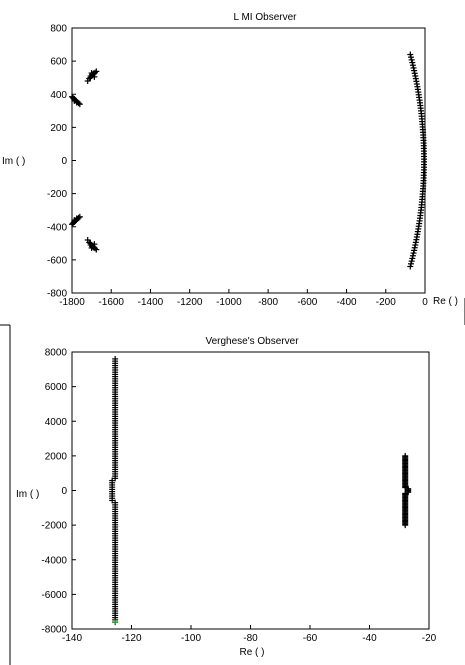 This screenshot has height=665, width=465. What do you see at coordinates (56, 353) in the screenshot?
I see `y-tick-label: 8000` at bounding box center [56, 353].